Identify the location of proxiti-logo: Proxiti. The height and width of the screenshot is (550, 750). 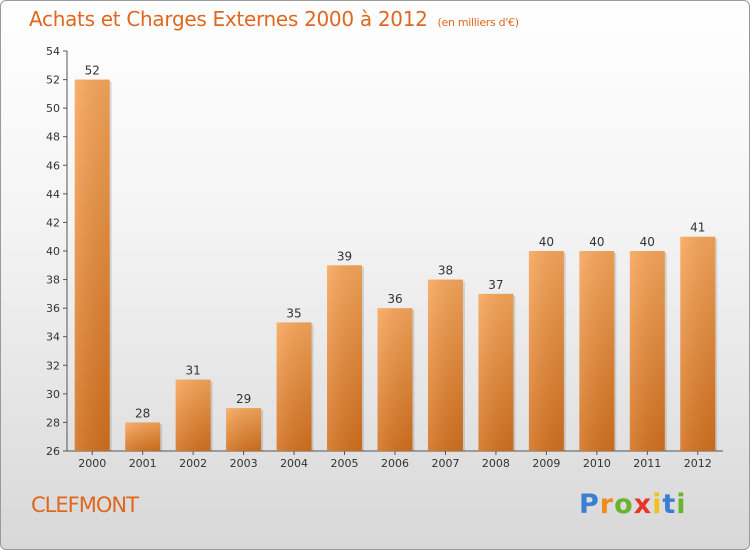
(633, 504).